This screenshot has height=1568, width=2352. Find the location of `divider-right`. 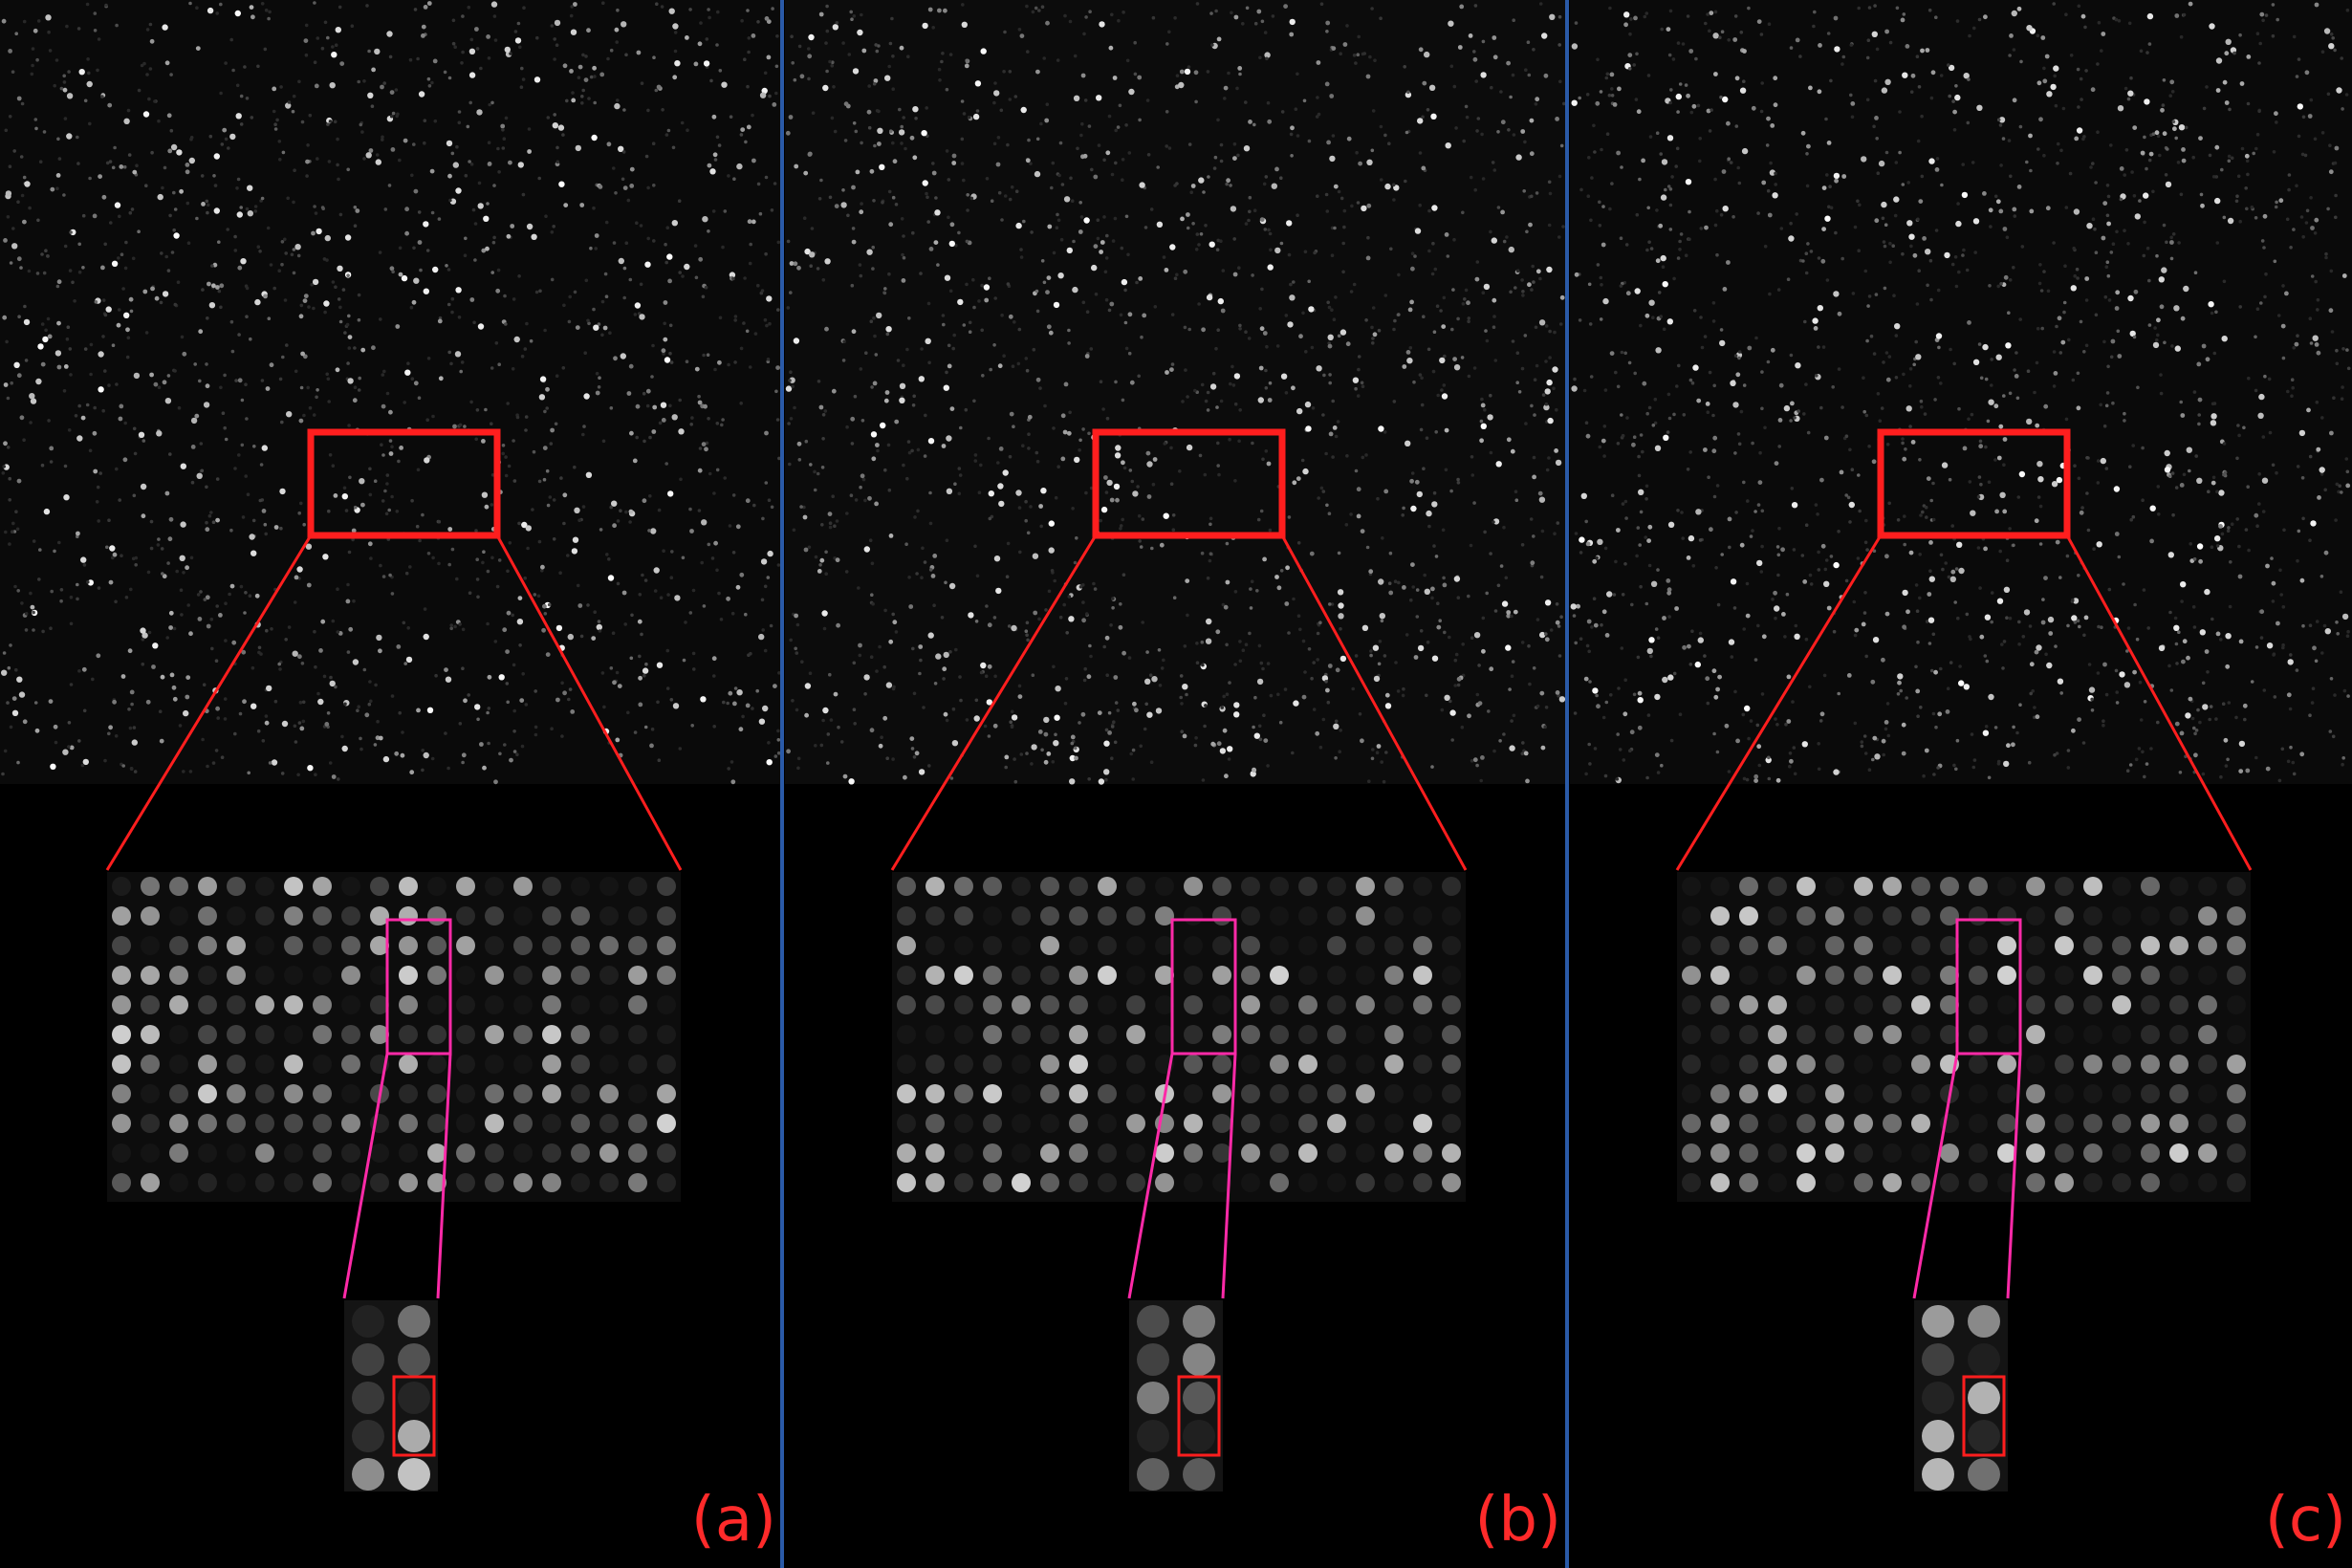

divider-right is located at coordinates (1567, 784).